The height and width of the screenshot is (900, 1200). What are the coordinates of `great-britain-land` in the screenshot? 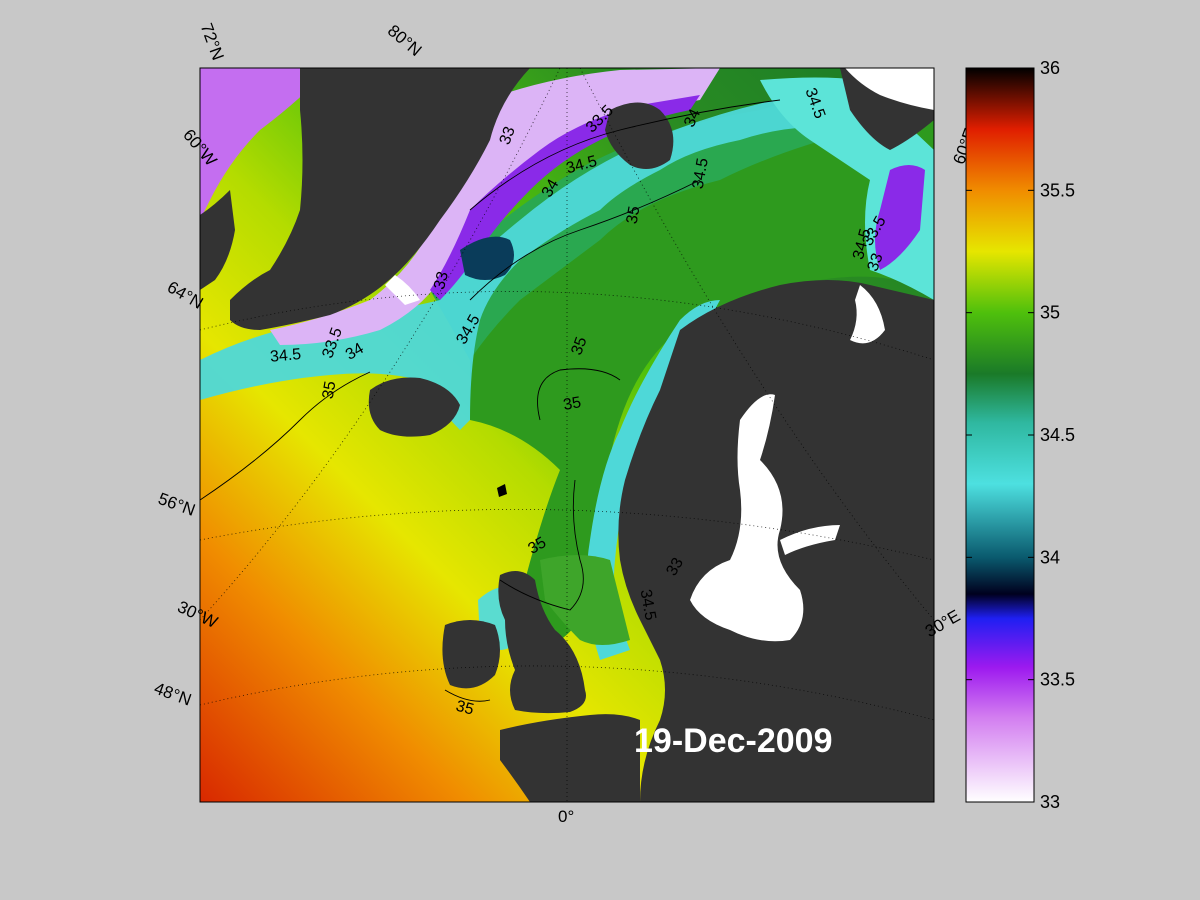 It's located at (542, 642).